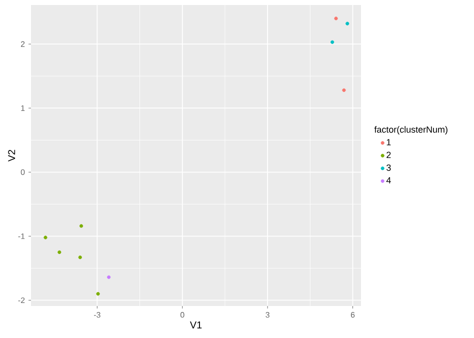 Image resolution: width=474 pixels, height=338 pixels. Describe the element at coordinates (196, 325) in the screenshot. I see `x-axis-title: V1` at that location.